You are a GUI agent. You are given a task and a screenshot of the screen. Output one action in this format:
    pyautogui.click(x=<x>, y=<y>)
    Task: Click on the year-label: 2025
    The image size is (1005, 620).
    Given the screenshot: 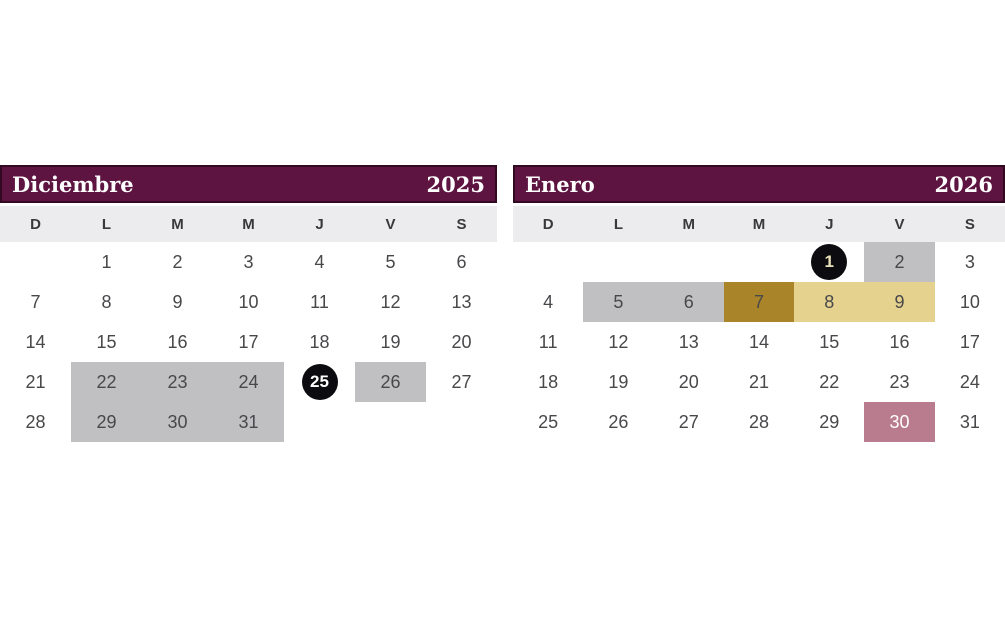 What is the action you would take?
    pyautogui.click(x=455, y=184)
    